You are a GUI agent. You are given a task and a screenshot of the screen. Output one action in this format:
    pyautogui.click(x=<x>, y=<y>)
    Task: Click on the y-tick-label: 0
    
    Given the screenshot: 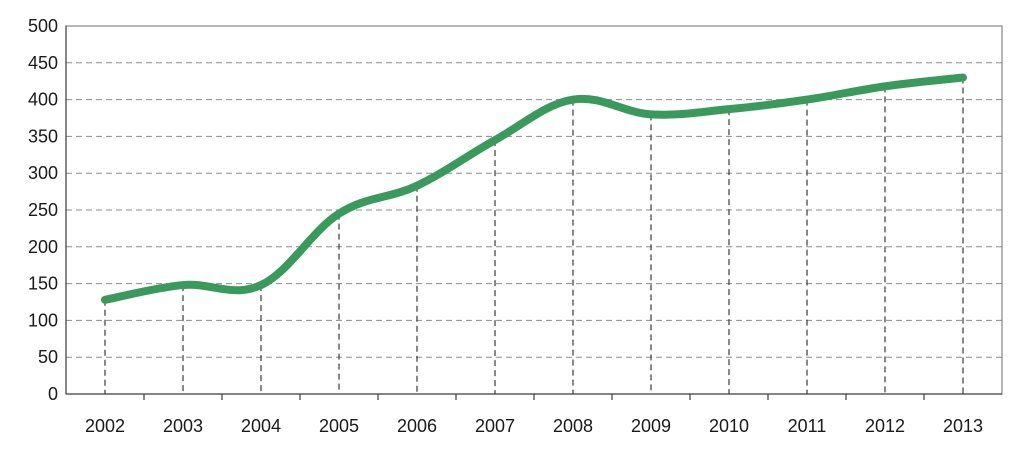 What is the action you would take?
    pyautogui.click(x=53, y=394)
    